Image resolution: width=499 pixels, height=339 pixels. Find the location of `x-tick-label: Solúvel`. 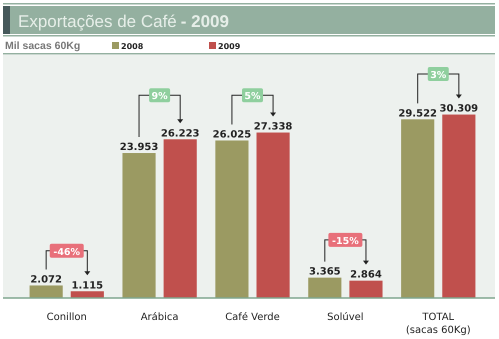

x-tick-label: Solúvel is located at coordinates (345, 317).